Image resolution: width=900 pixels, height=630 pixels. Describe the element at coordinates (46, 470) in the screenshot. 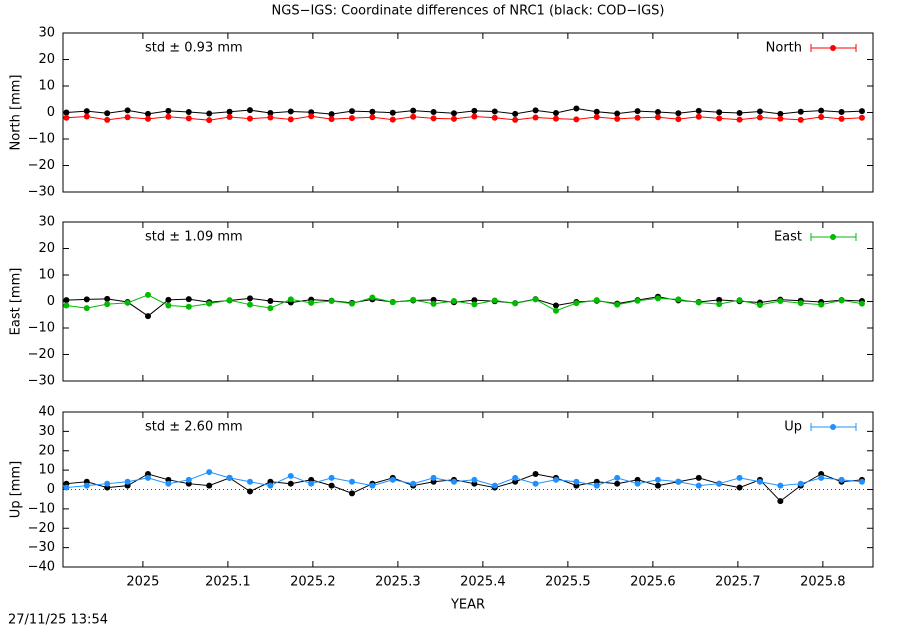

I see `y-tick-label: 10` at that location.